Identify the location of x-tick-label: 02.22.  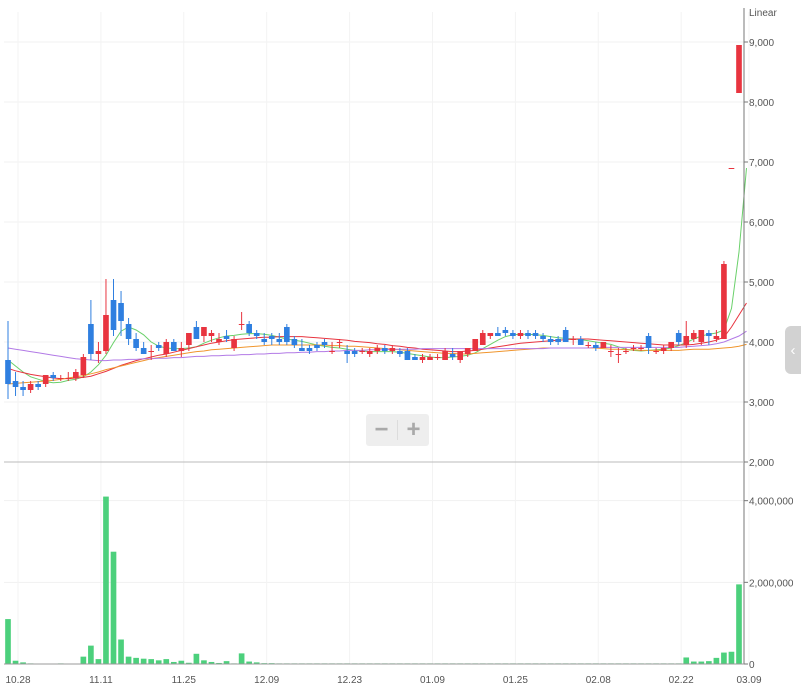
(681, 680).